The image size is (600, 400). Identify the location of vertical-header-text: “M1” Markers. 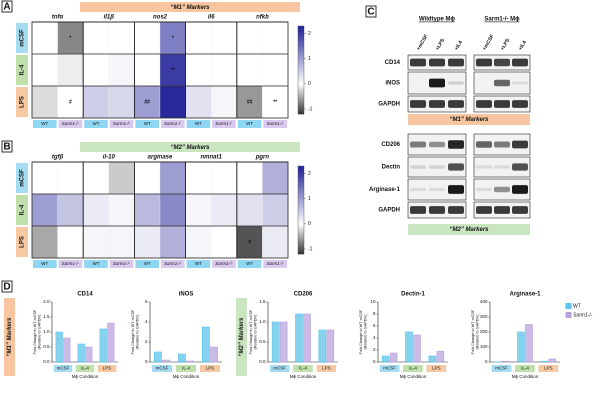
(10, 337).